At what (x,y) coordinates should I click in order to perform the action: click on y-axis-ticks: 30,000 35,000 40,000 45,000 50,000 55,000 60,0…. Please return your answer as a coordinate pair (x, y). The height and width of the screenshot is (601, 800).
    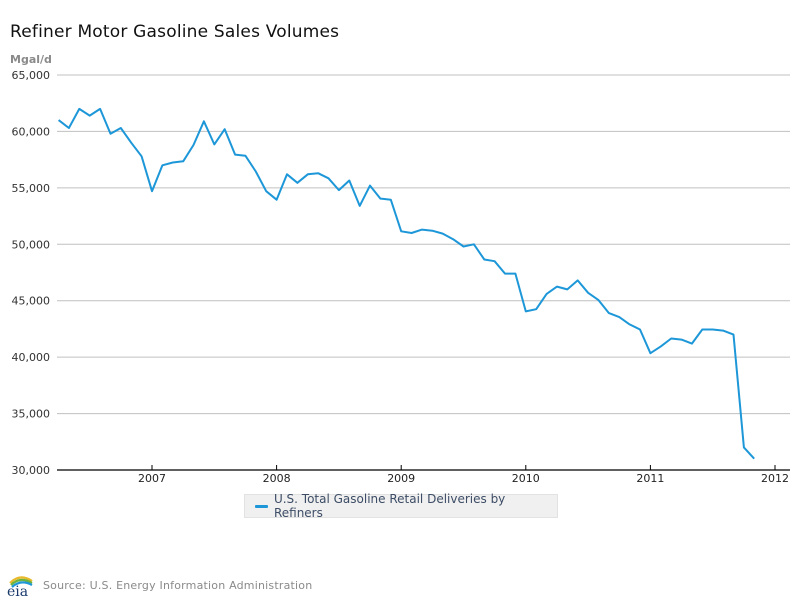
    Looking at the image, I should click on (31, 273).